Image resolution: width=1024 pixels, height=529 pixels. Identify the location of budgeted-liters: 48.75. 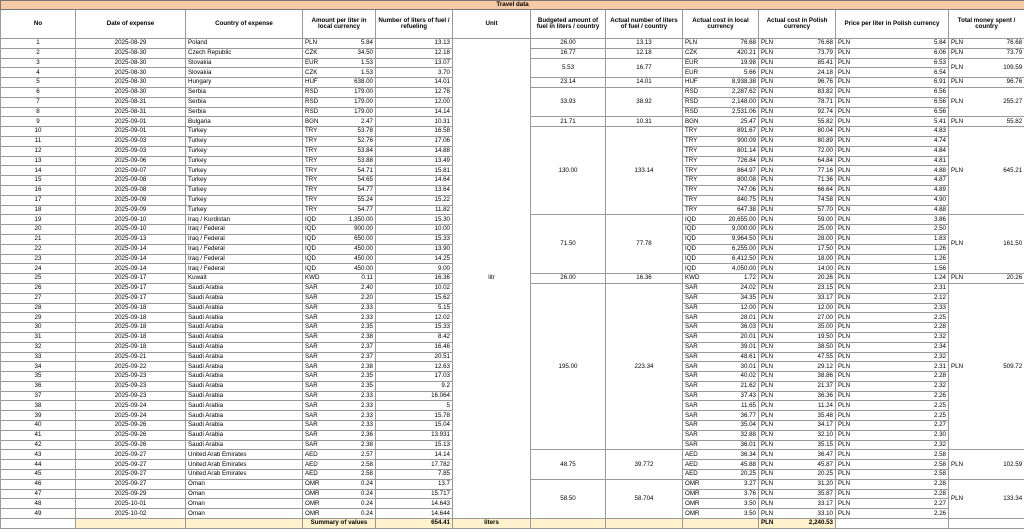
(568, 464).